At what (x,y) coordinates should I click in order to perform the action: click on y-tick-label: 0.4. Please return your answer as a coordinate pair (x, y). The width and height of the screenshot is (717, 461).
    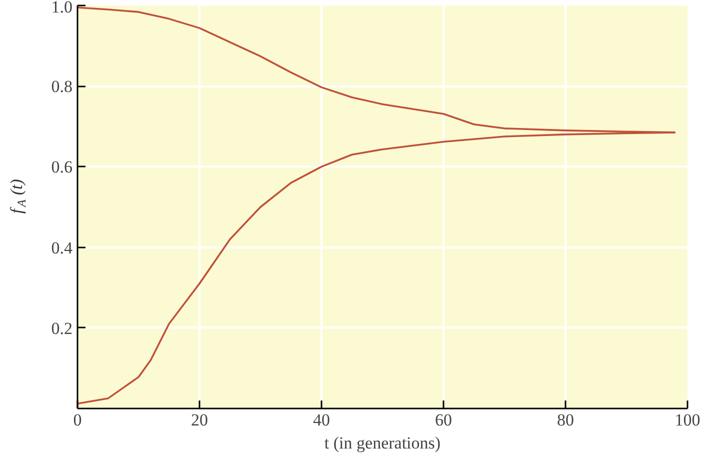
    Looking at the image, I should click on (62, 248).